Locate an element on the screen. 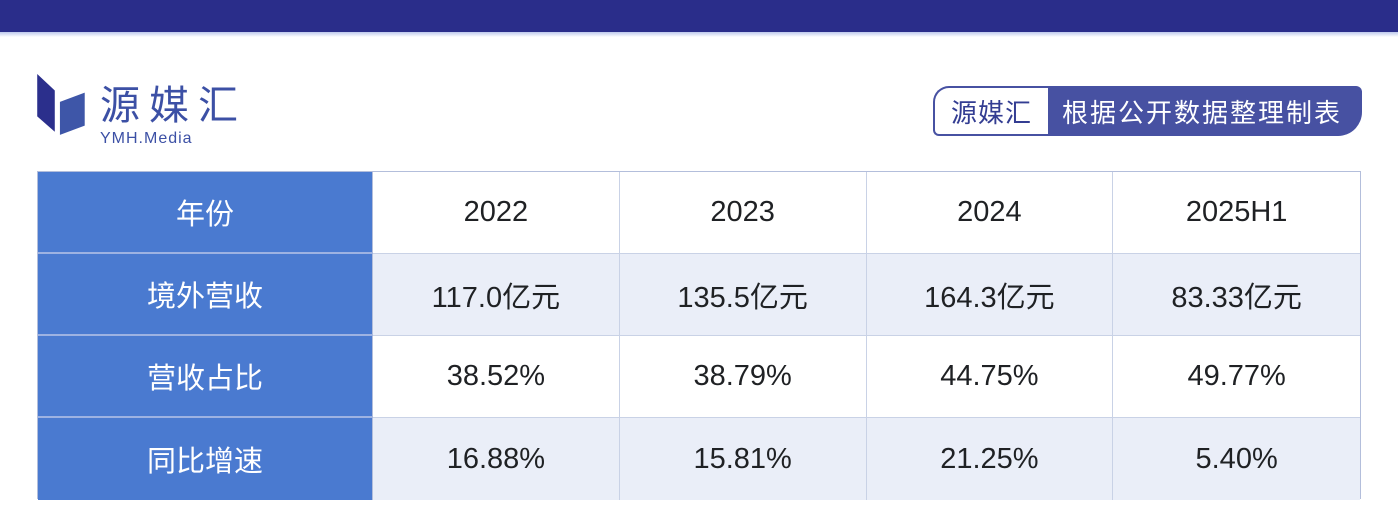 This screenshot has width=1398, height=532. source-badge-brand: 源媒汇 is located at coordinates (990, 111).